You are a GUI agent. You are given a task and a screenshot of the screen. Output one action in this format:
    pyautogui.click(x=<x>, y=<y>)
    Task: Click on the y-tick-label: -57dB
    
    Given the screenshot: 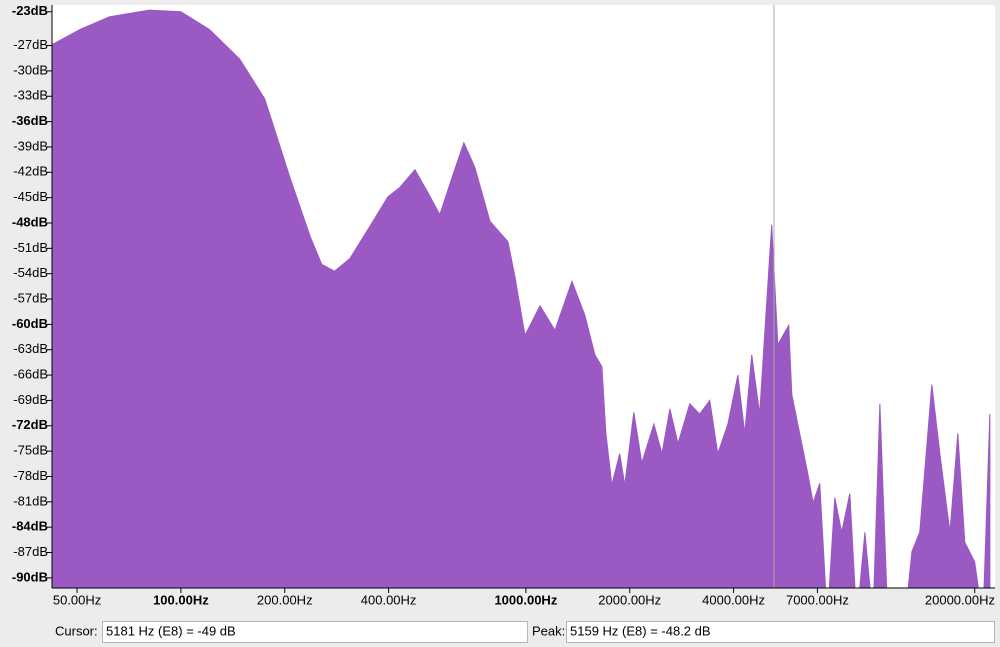 What is the action you would take?
    pyautogui.click(x=30, y=297)
    